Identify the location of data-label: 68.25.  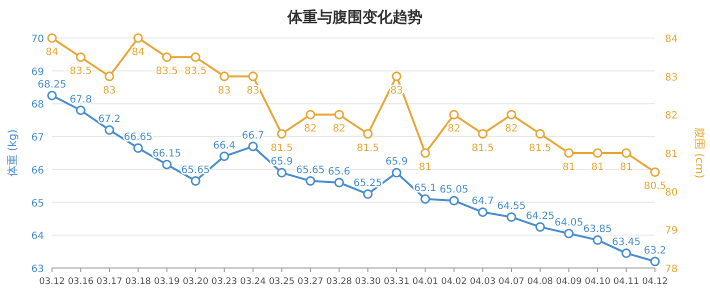
(52, 85).